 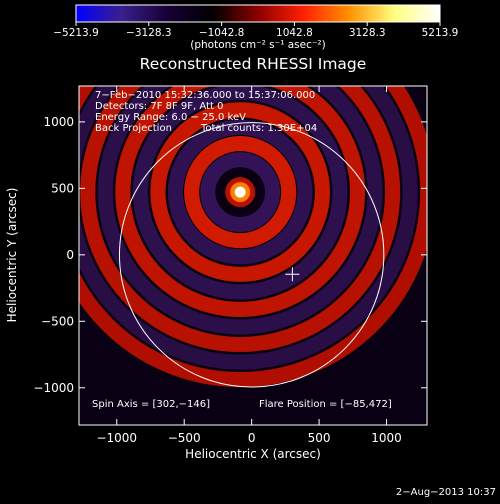 What do you see at coordinates (76, 33) in the screenshot?
I see `colorbar-tick-label: −5213.9` at bounding box center [76, 33].